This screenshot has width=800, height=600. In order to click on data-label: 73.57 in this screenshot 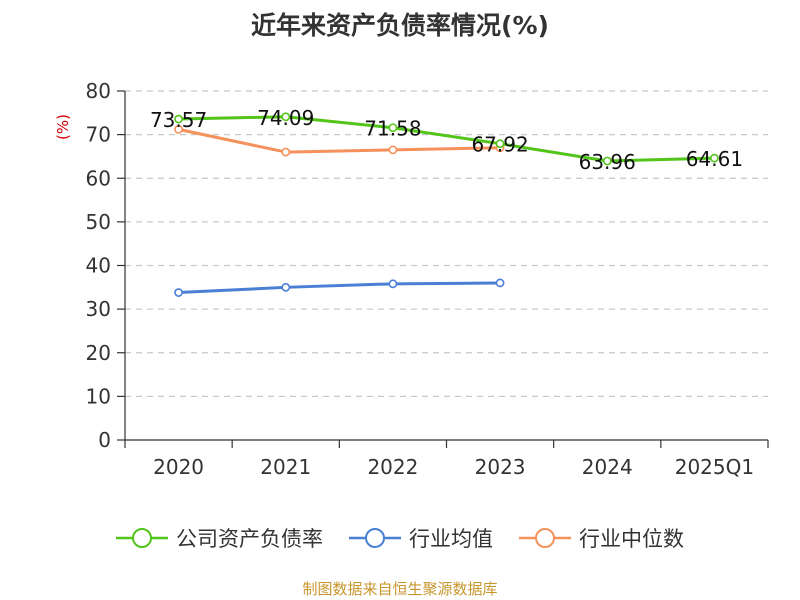, I will do `click(178, 120)`.